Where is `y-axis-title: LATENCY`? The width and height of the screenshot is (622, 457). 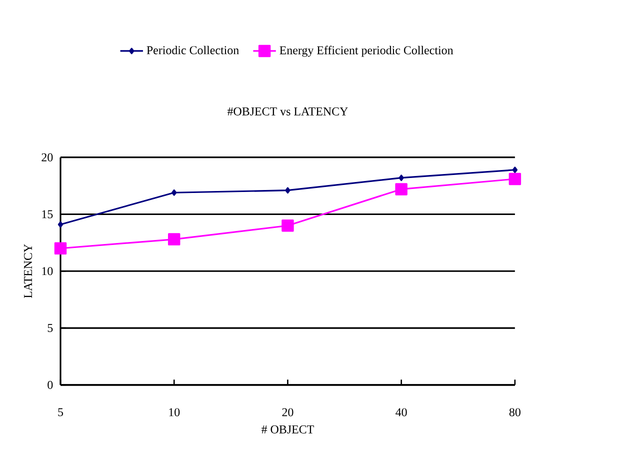
y-axis-title: LATENCY is located at coordinates (28, 271).